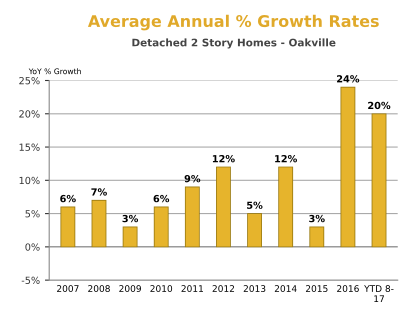 The height and width of the screenshot is (322, 410). Describe the element at coordinates (348, 78) in the screenshot. I see `data-label: 24%` at that location.